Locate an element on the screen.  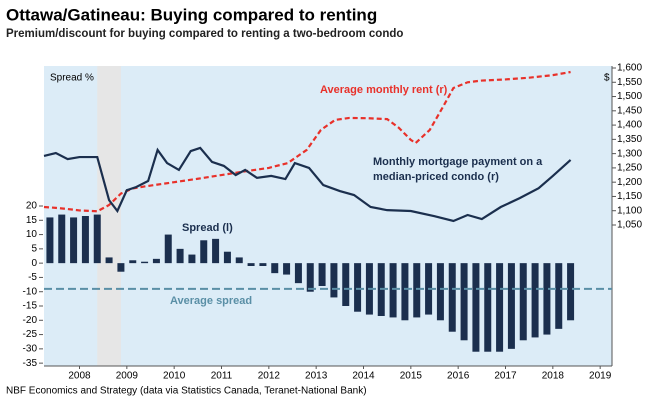
x-tick-label: 2019 is located at coordinates (600, 376).